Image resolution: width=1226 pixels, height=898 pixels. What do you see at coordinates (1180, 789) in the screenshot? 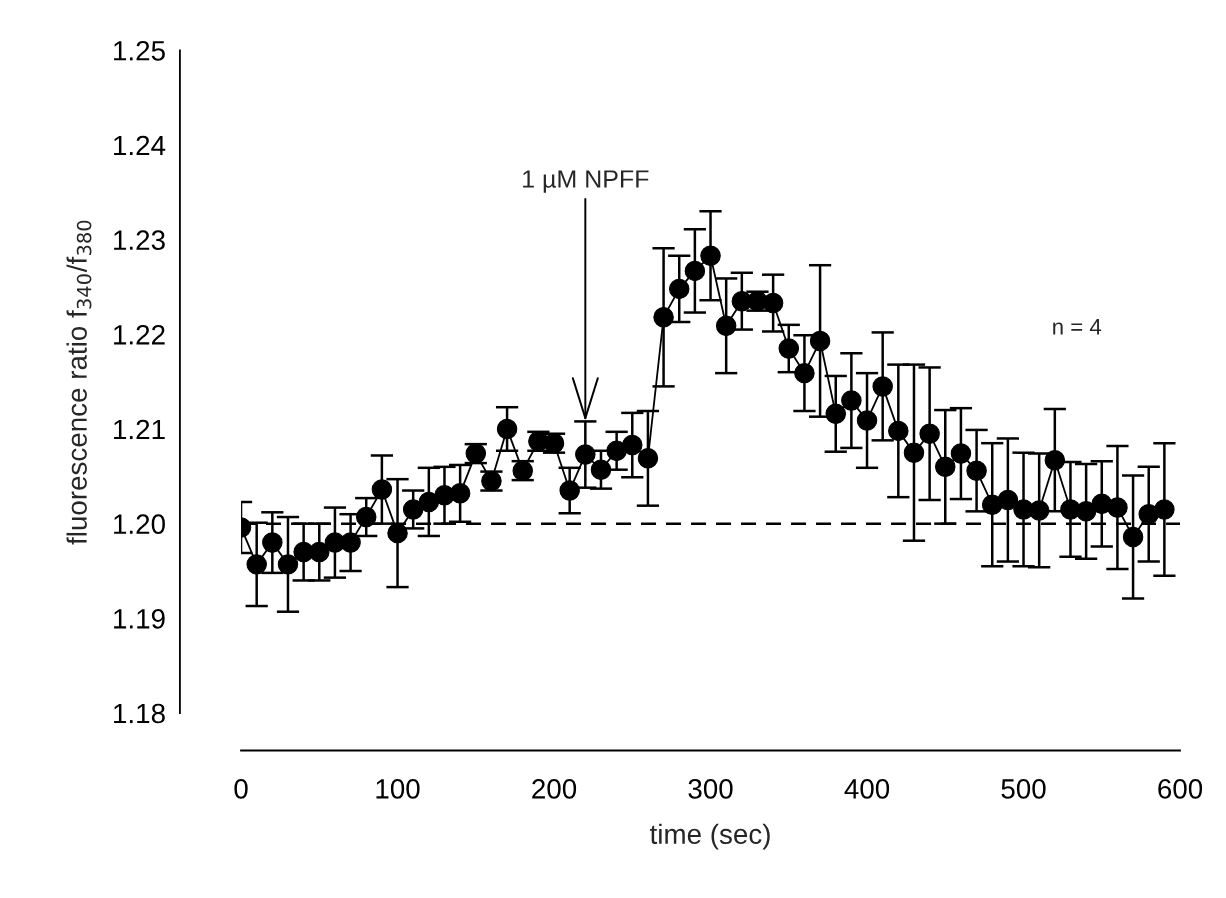
I see `x-tick-label: 600` at bounding box center [1180, 789].